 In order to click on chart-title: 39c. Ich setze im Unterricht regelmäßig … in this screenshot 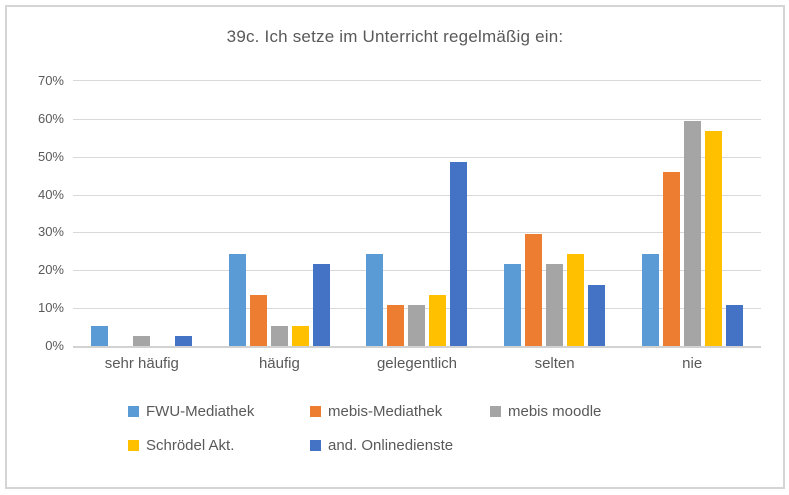, I will do `click(395, 36)`.